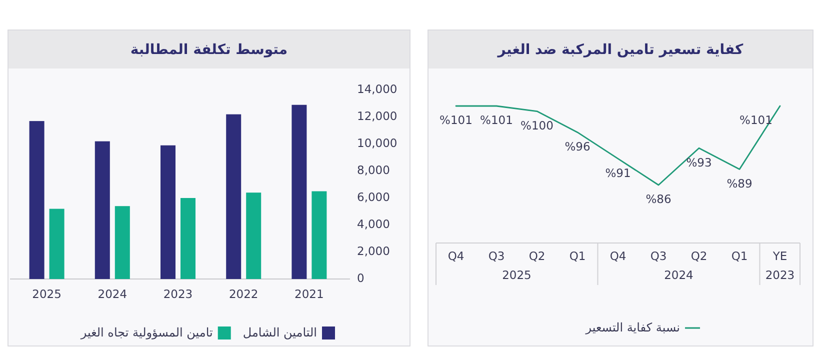 Image resolution: width=821 pixels, height=359 pixels. I want to click on legend-label: نسبة كفاية التسعير, so click(632, 327).